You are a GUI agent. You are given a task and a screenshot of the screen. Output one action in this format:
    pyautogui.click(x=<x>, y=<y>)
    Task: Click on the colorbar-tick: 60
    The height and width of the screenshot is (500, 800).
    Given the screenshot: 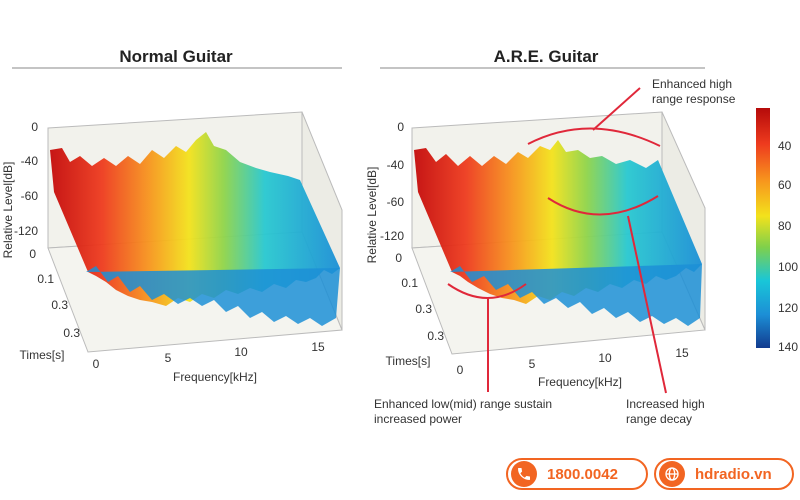 What is the action you would take?
    pyautogui.click(x=785, y=185)
    